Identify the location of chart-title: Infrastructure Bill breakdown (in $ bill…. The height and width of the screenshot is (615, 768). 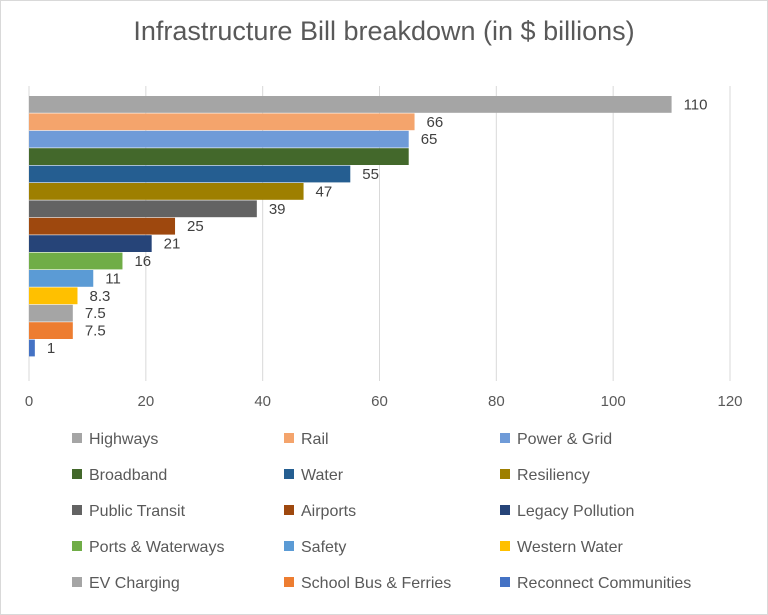
(384, 31).